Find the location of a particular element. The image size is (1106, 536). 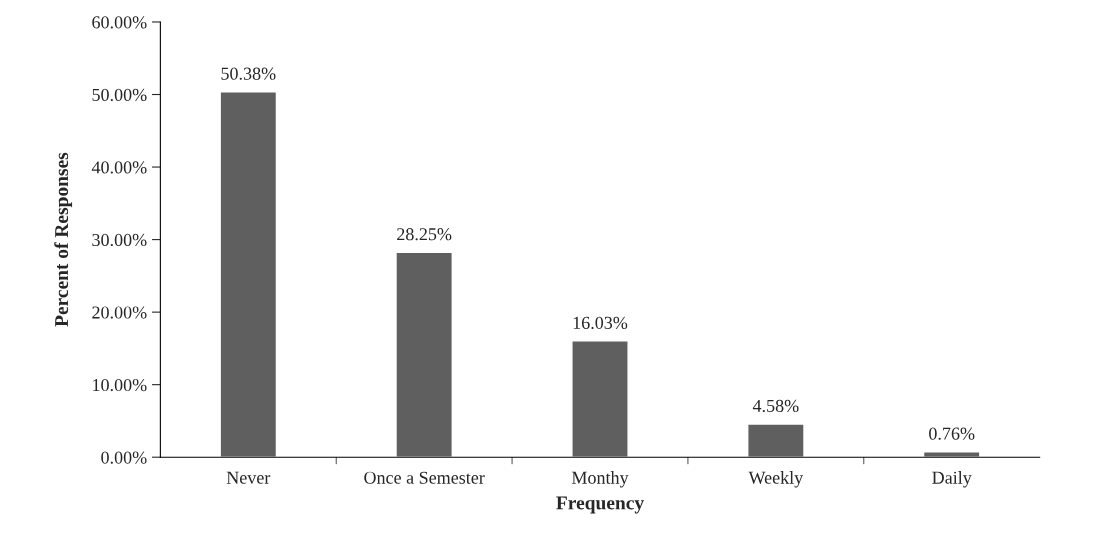

y-tick-label: 30.00% is located at coordinates (119, 240).